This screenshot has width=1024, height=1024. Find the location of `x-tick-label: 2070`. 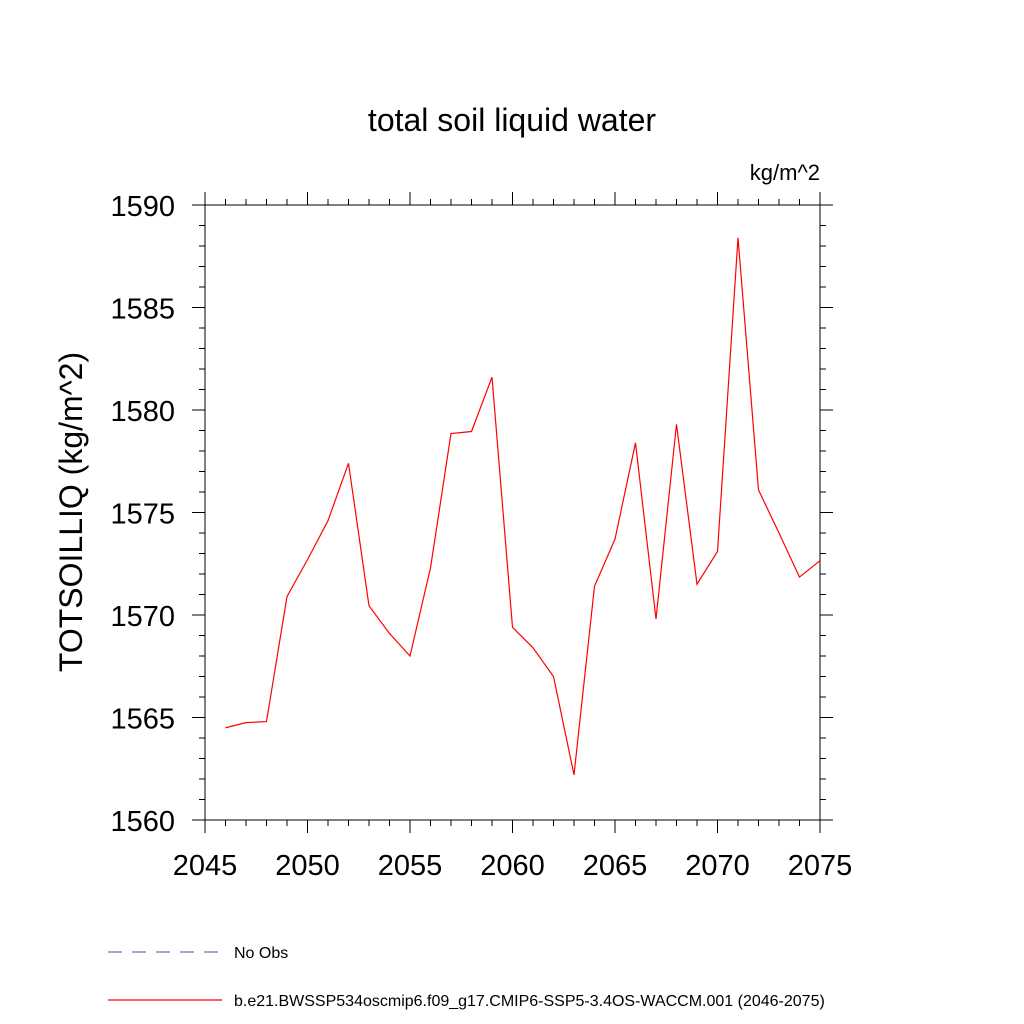

x-tick-label: 2070 is located at coordinates (717, 866).